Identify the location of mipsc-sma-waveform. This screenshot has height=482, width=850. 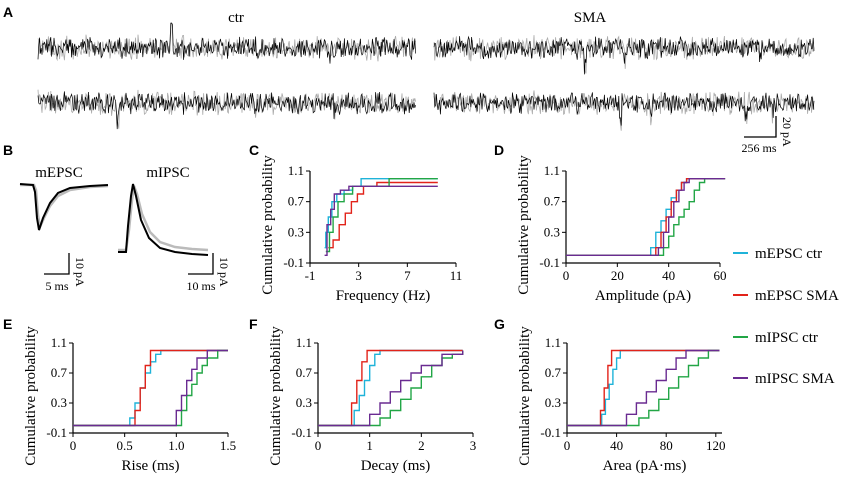
(163, 219).